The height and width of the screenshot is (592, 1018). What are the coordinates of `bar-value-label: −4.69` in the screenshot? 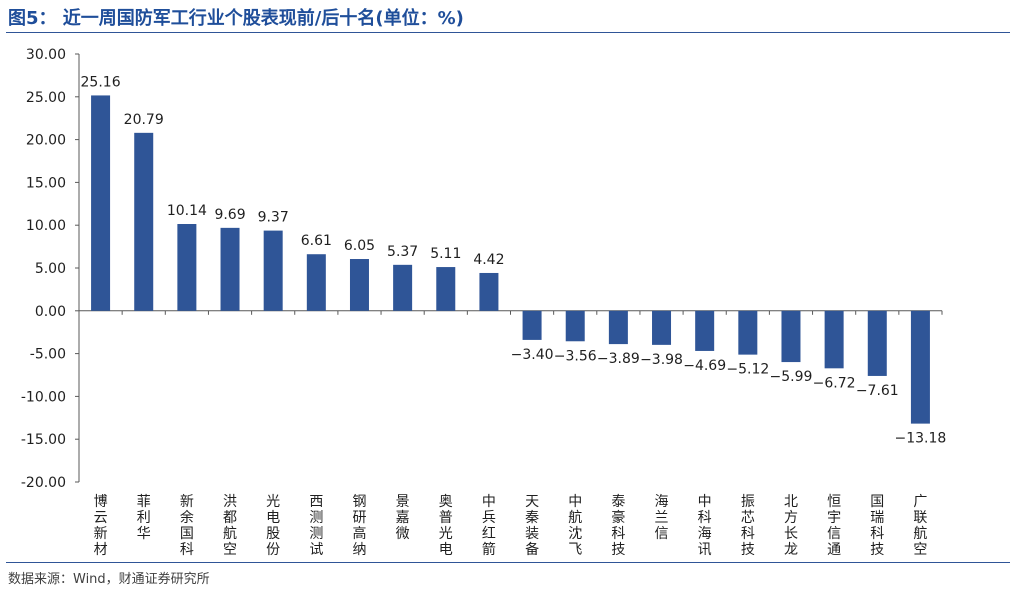 It's located at (704, 366).